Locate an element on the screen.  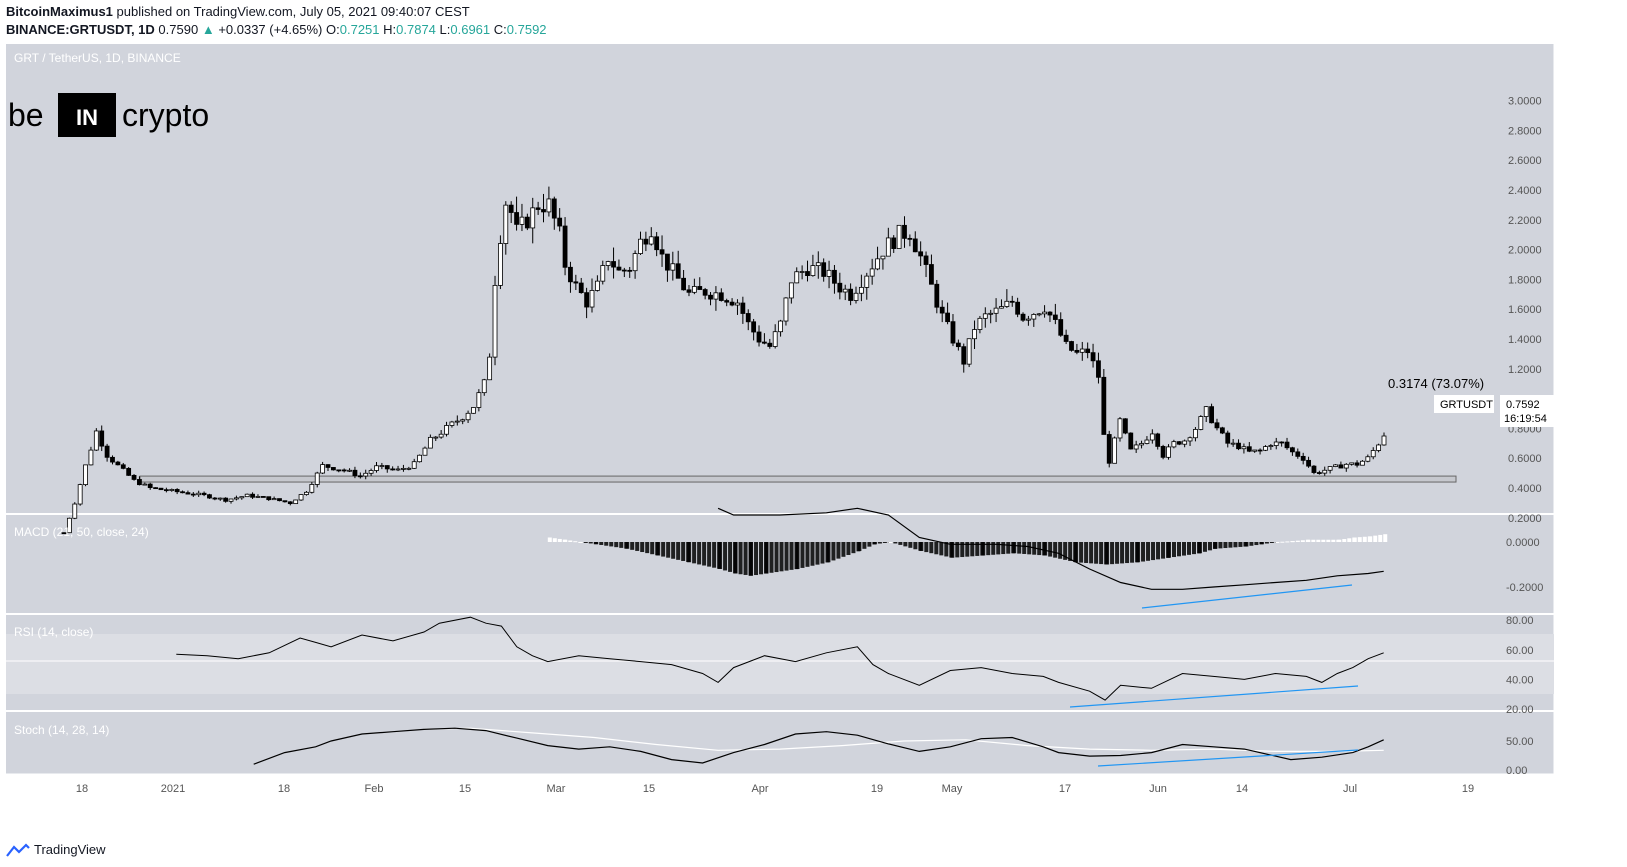
stoch-axis: 50.00 0.00 is located at coordinates (1520, 756).